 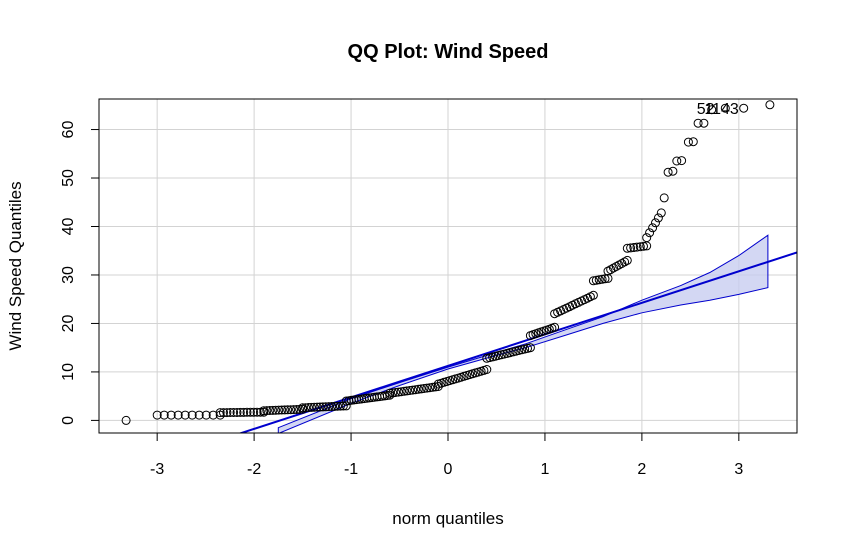 I want to click on x-tick-label: -2, so click(x=254, y=469).